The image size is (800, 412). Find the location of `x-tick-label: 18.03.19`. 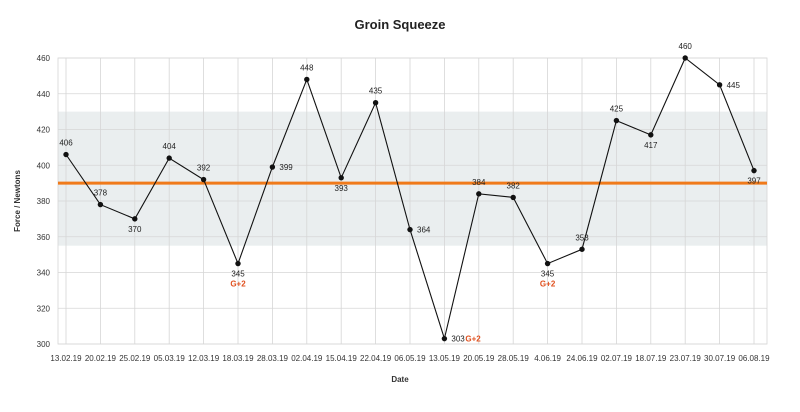

x-tick-label: 18.03.19 is located at coordinates (238, 358).